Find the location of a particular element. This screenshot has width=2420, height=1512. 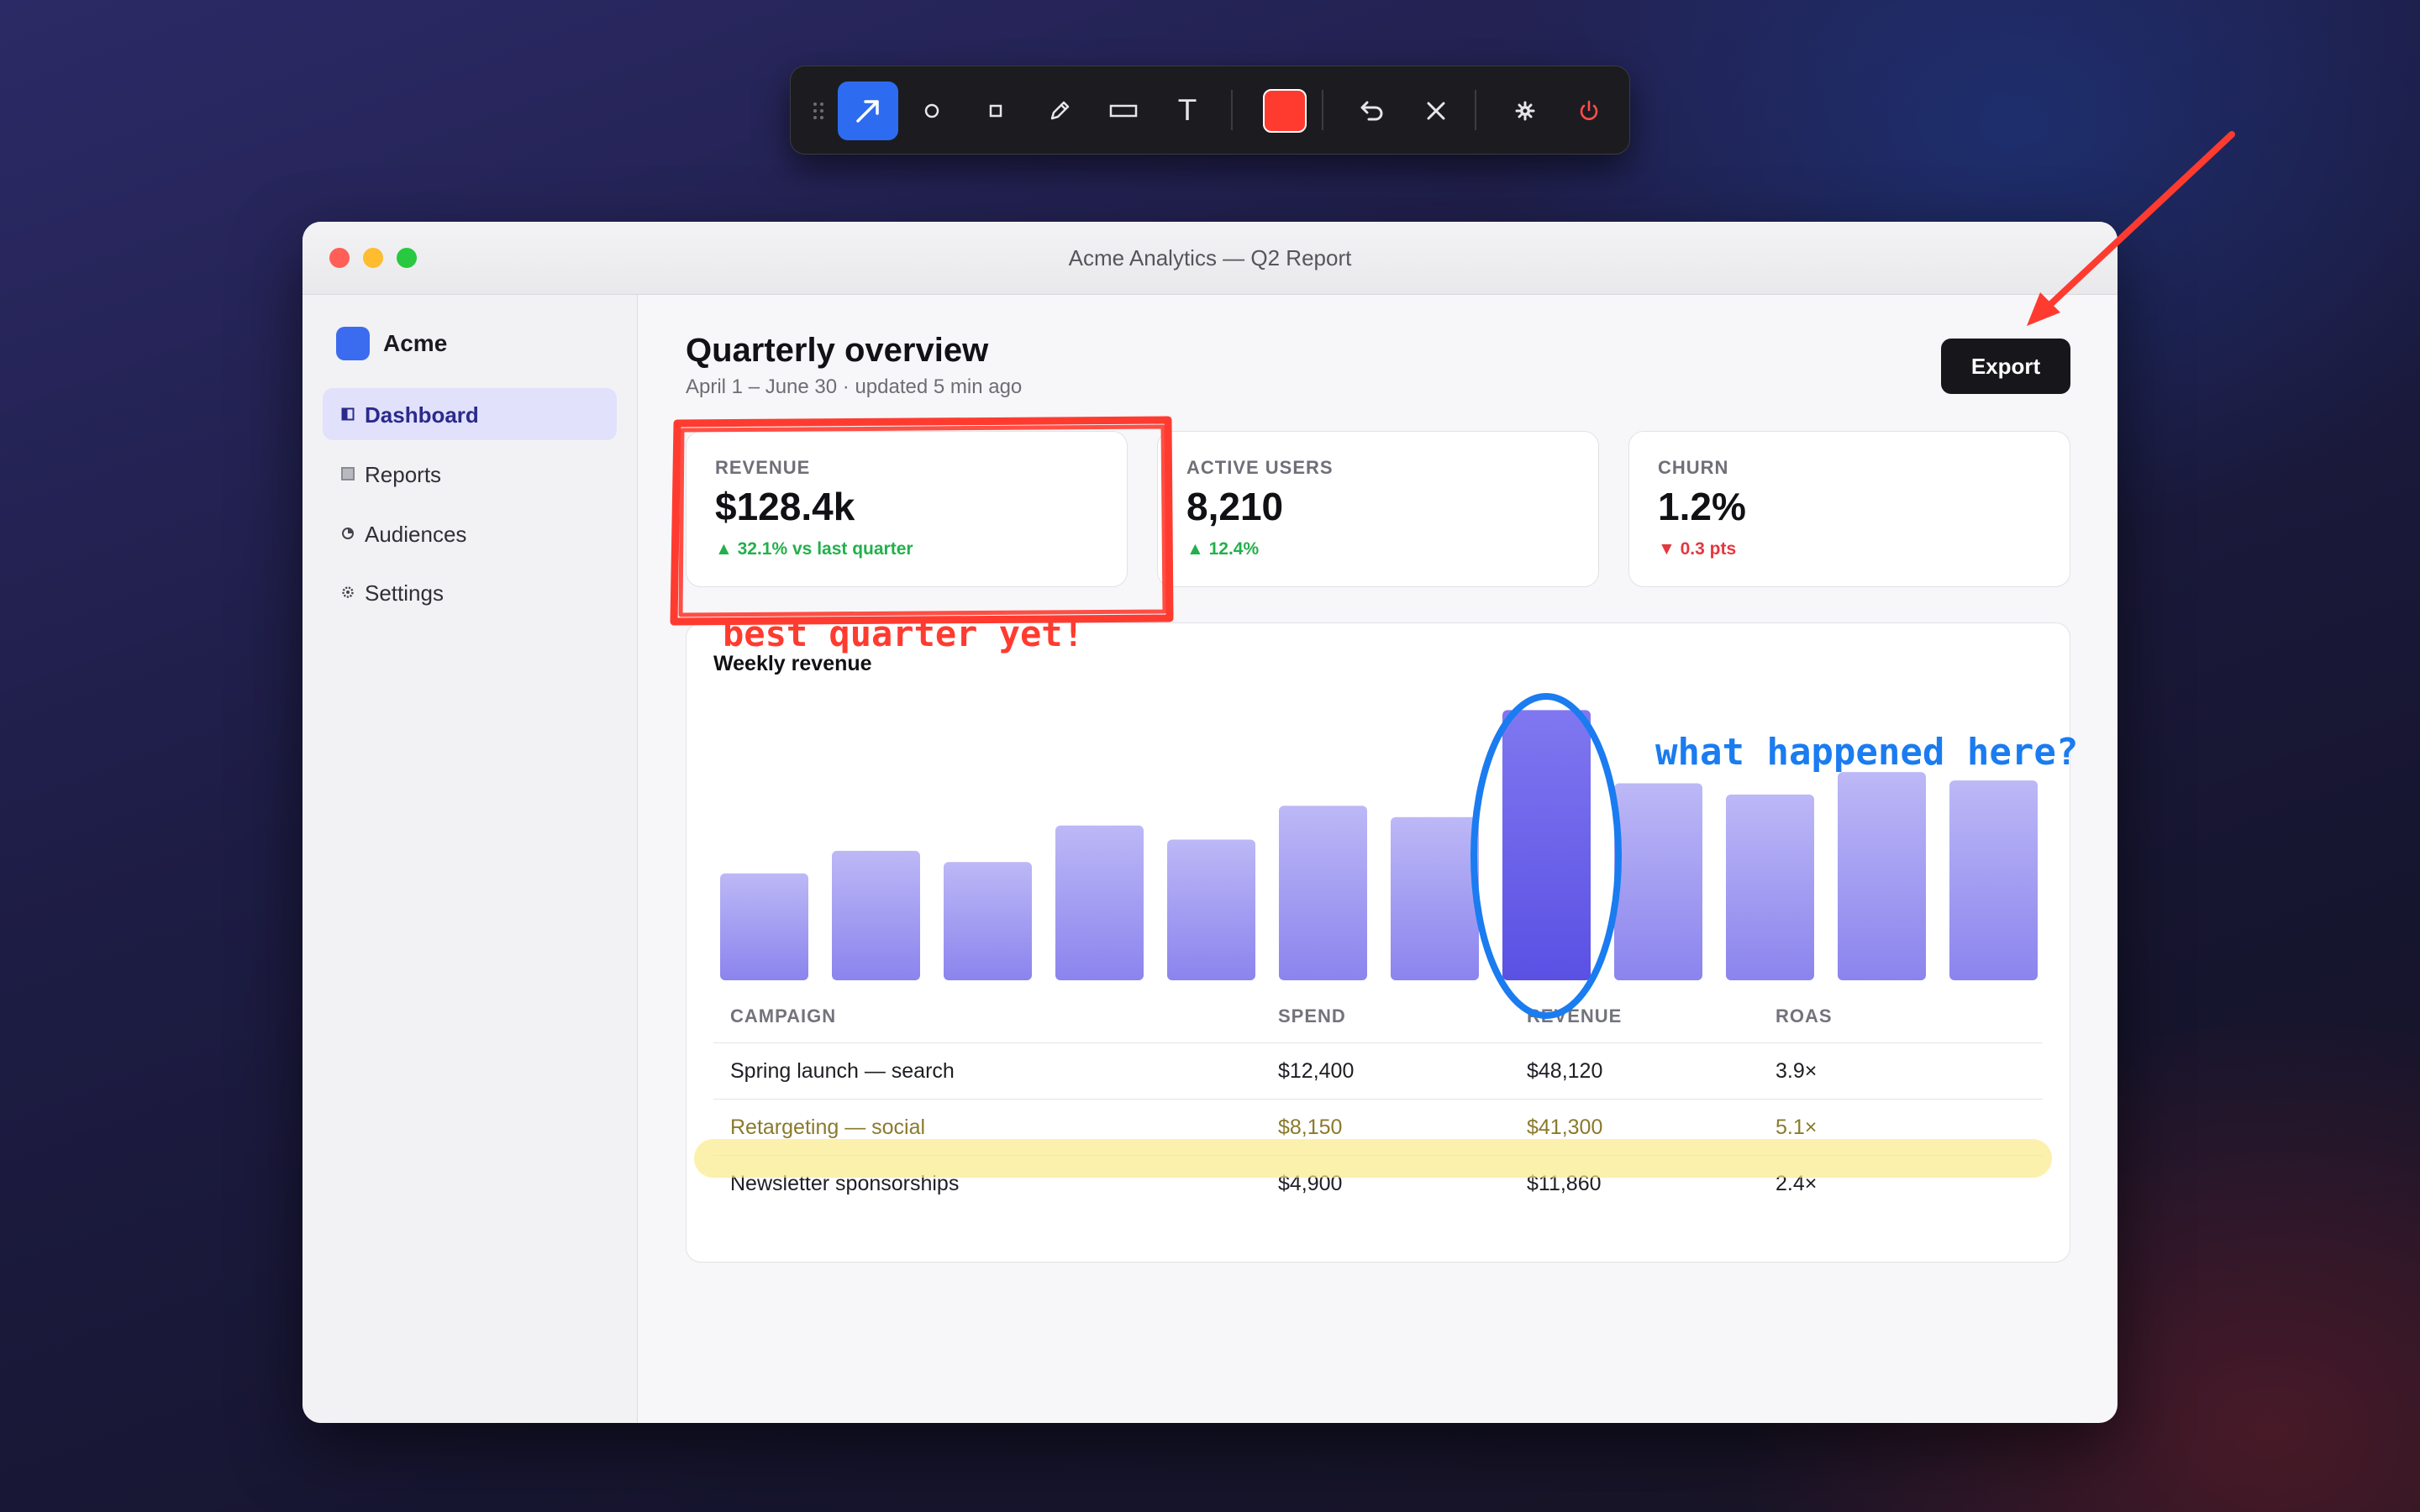

power-button is located at coordinates (1589, 110).